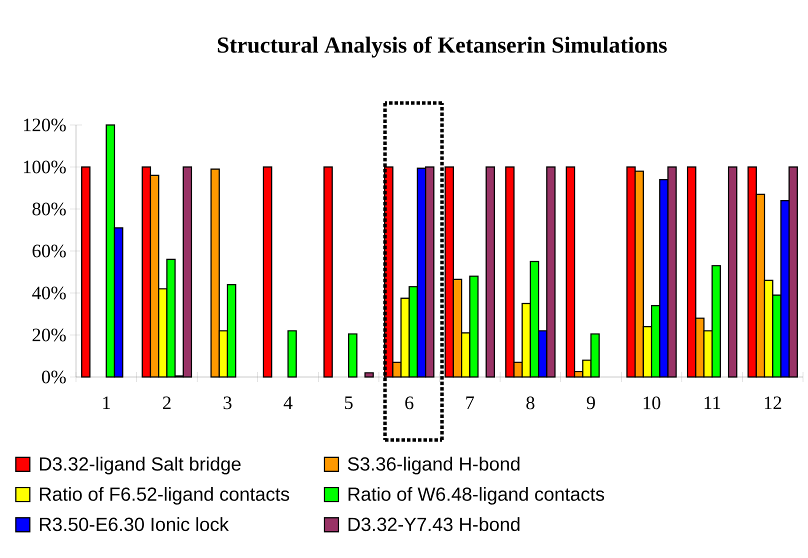  I want to click on legend-label: Ratio of F6.52-ligand contacts, so click(165, 495).